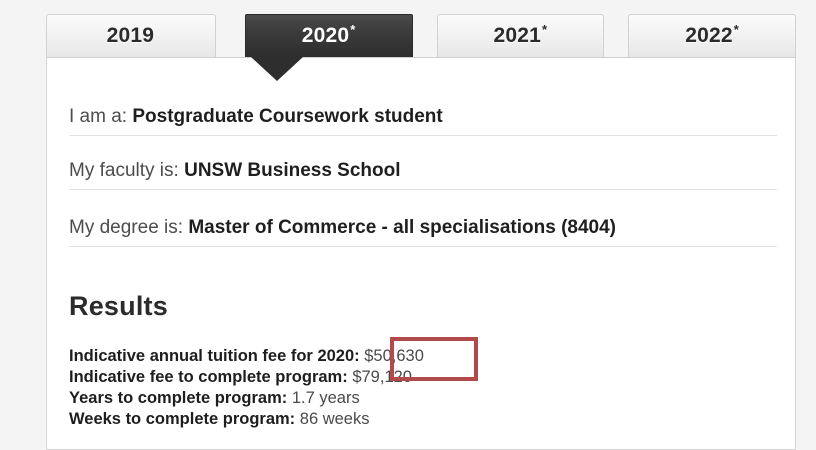  Describe the element at coordinates (118, 306) in the screenshot. I see `results-heading: Results` at that location.